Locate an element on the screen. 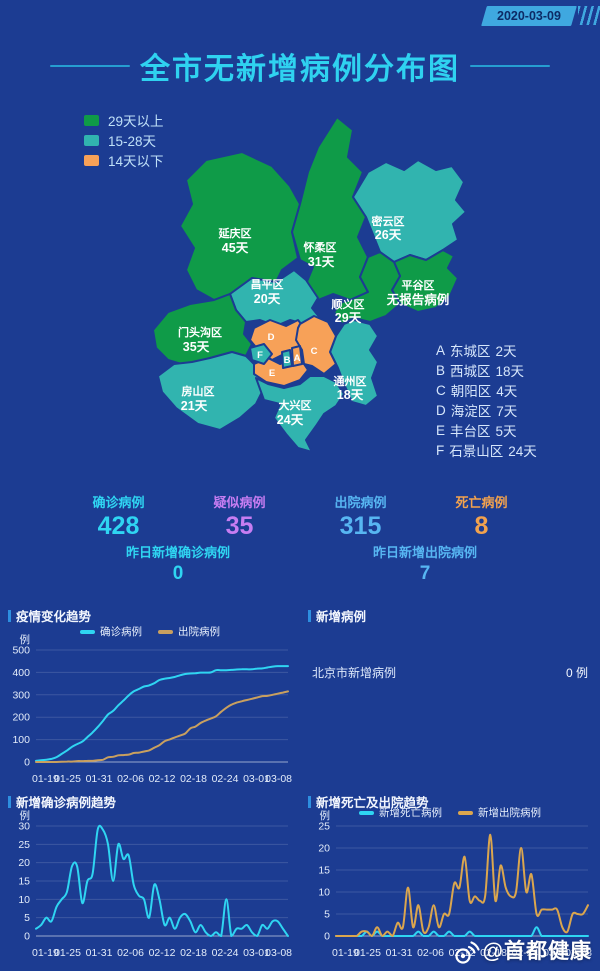 The height and width of the screenshot is (971, 600). stats-row: 确诊病例 428 疑似病例 35 出院病例 315 死亡病例 8 is located at coordinates (300, 516).